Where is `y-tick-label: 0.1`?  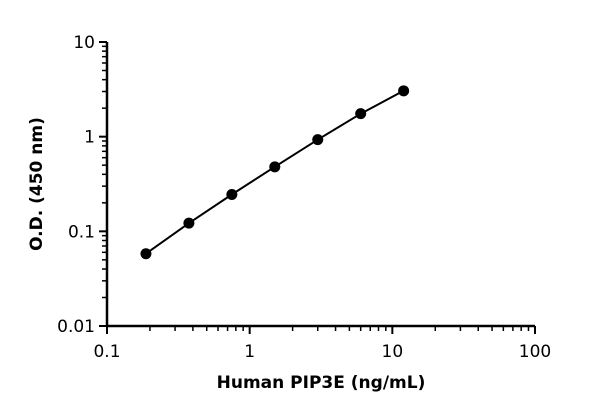
y-tick-label: 0.1 is located at coordinates (81, 232).